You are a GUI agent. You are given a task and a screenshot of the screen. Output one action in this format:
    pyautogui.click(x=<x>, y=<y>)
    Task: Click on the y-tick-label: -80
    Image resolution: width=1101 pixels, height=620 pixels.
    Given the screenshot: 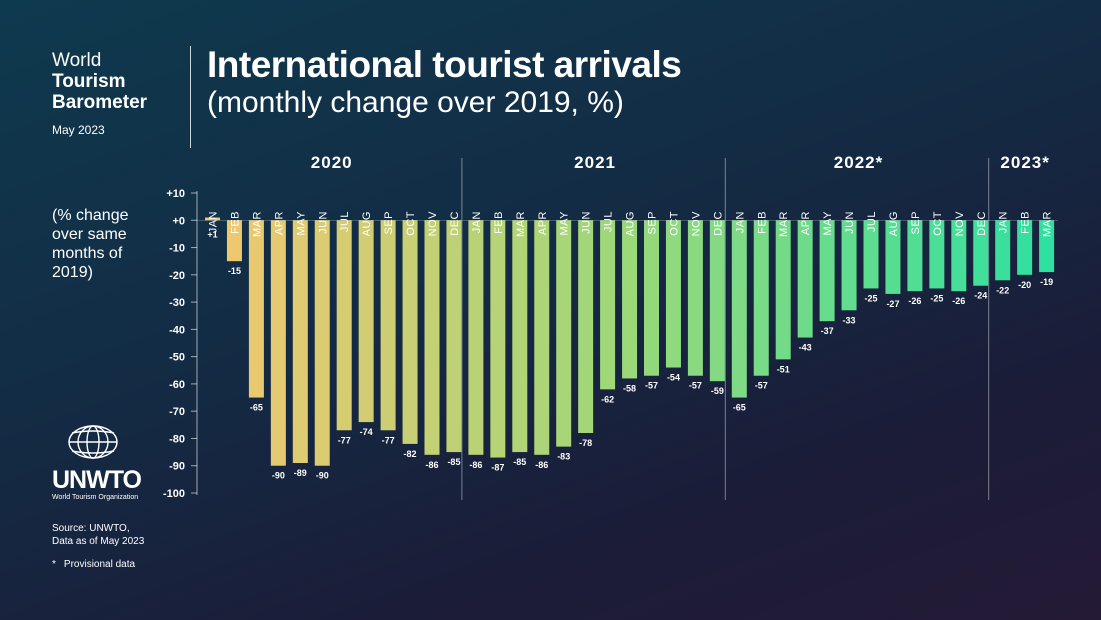 What is the action you would take?
    pyautogui.click(x=177, y=439)
    